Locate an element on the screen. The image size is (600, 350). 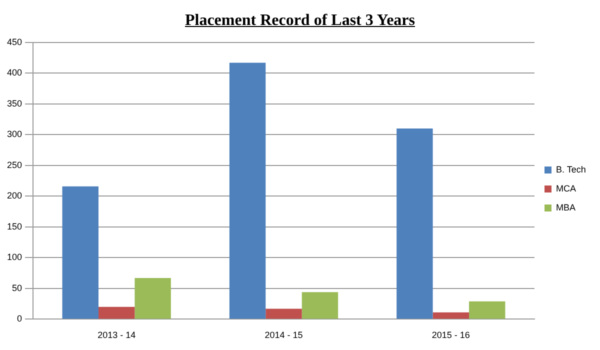
y-tick-label: 100 is located at coordinates (14, 257).